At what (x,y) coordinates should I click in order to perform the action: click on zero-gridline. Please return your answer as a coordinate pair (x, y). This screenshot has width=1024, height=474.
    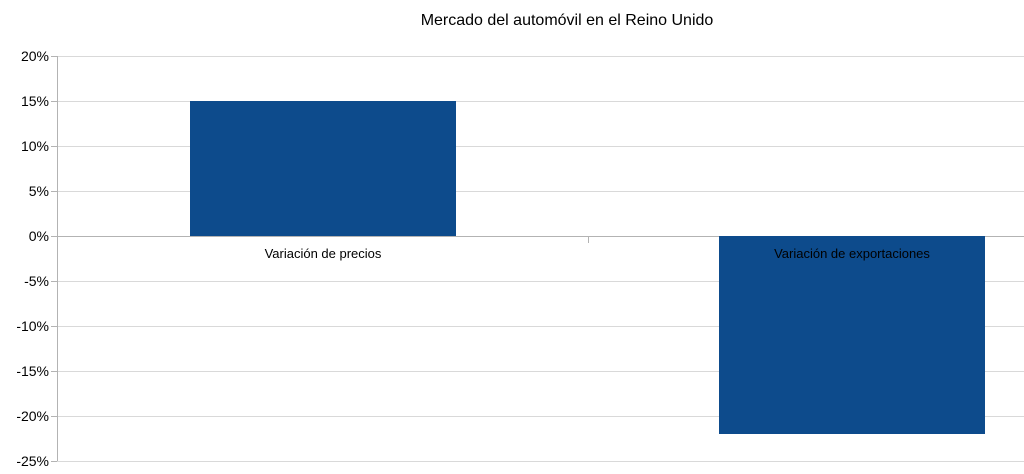
    Looking at the image, I should click on (540, 236).